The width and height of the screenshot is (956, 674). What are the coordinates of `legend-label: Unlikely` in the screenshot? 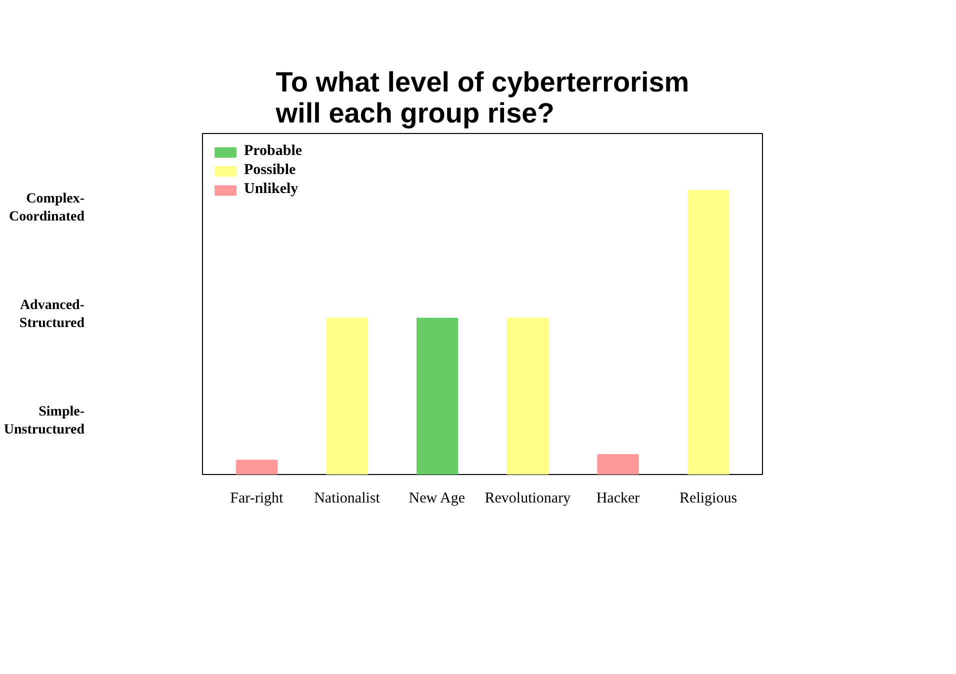 It's located at (271, 189).